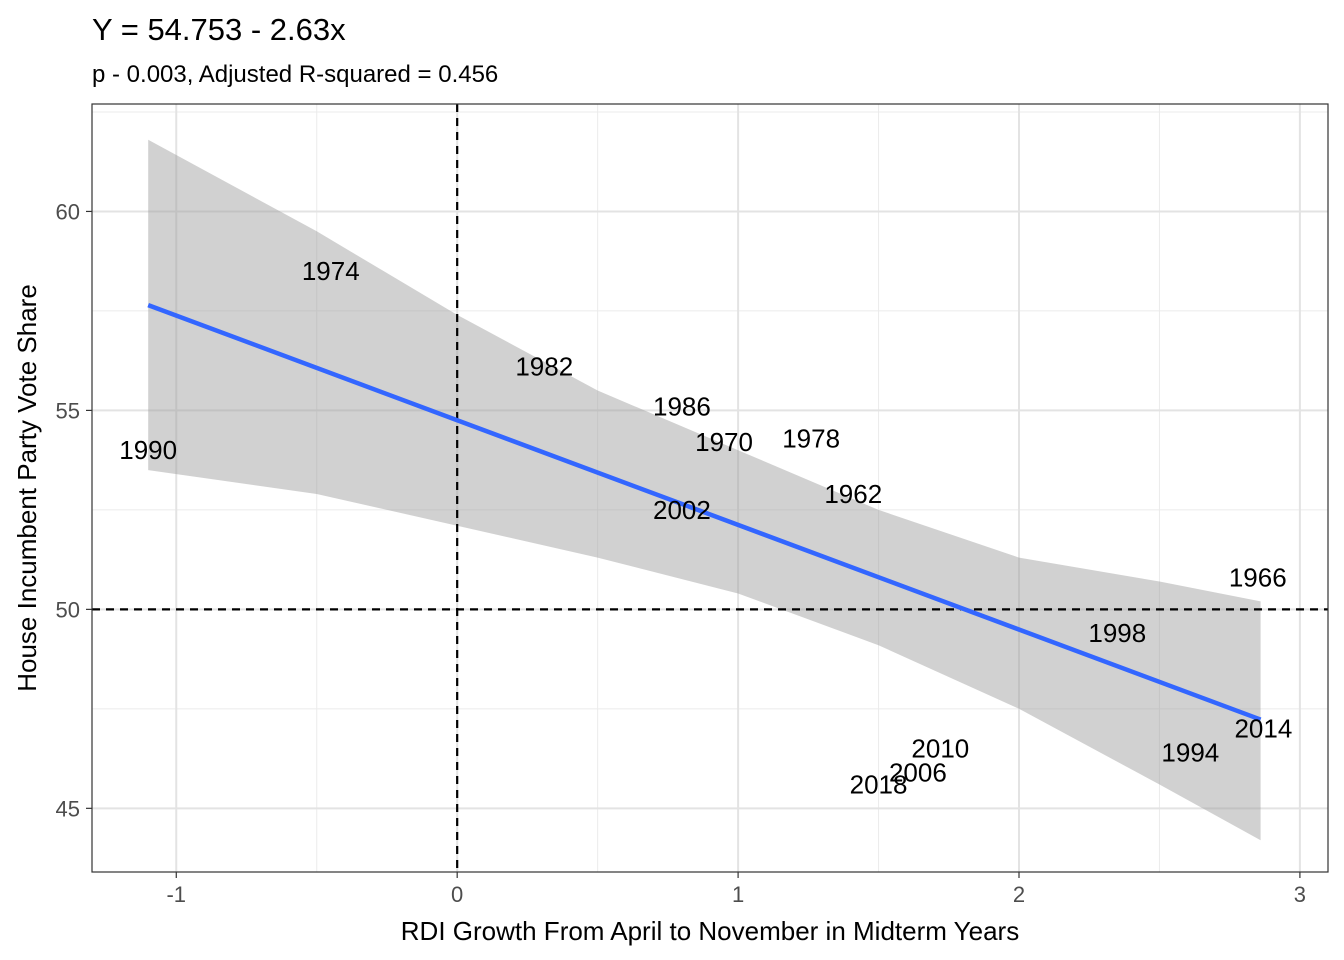 The height and width of the screenshot is (960, 1344). What do you see at coordinates (68, 410) in the screenshot?
I see `y-tick-label: 55` at bounding box center [68, 410].